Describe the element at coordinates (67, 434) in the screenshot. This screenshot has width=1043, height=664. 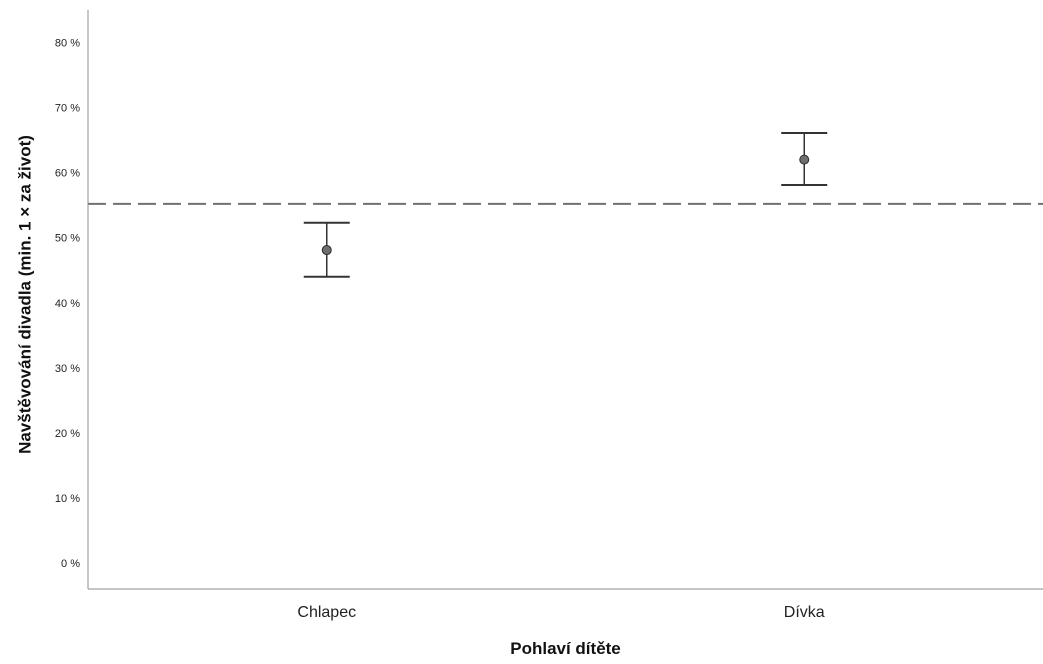
I see `y-tick-label: 20 %` at that location.